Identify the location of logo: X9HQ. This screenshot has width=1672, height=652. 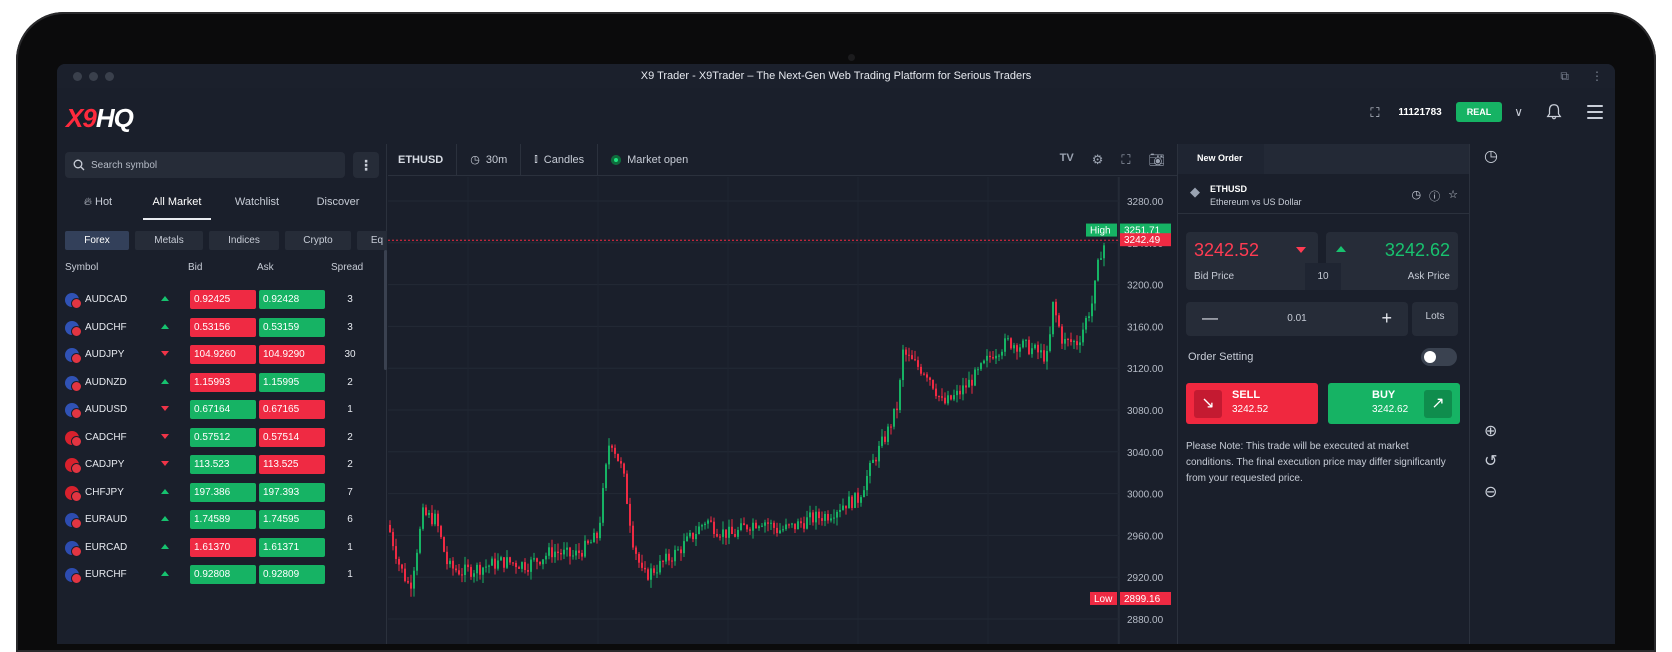
(100, 118).